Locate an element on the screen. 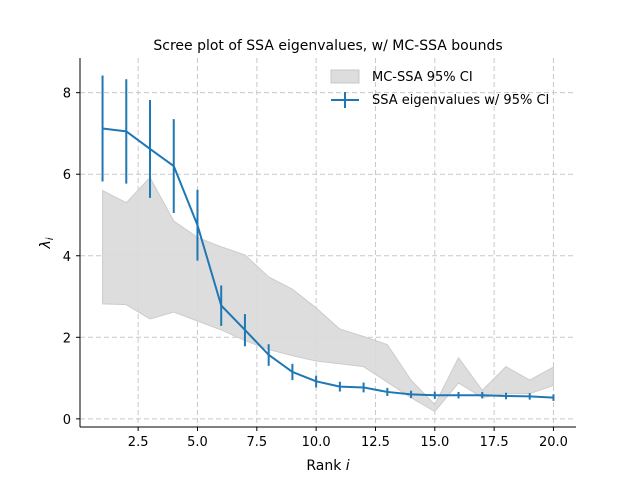 The height and width of the screenshot is (480, 640). y-tick-label: 4 is located at coordinates (67, 257).